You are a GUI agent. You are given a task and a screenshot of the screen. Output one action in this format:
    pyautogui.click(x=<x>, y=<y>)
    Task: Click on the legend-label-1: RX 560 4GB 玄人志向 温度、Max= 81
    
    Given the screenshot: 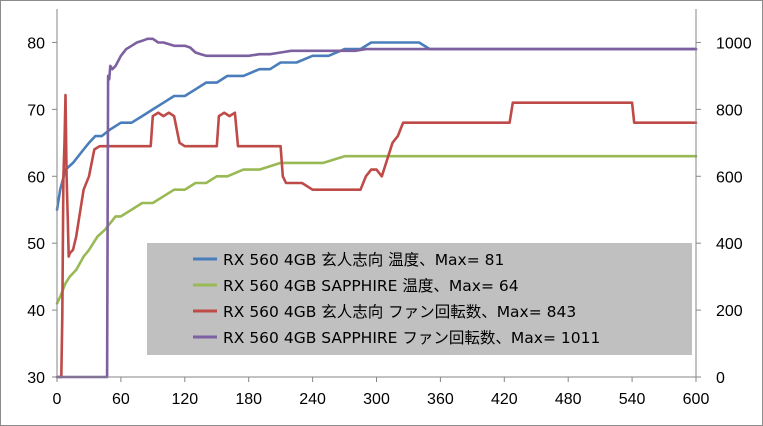 What is the action you would take?
    pyautogui.click(x=363, y=260)
    